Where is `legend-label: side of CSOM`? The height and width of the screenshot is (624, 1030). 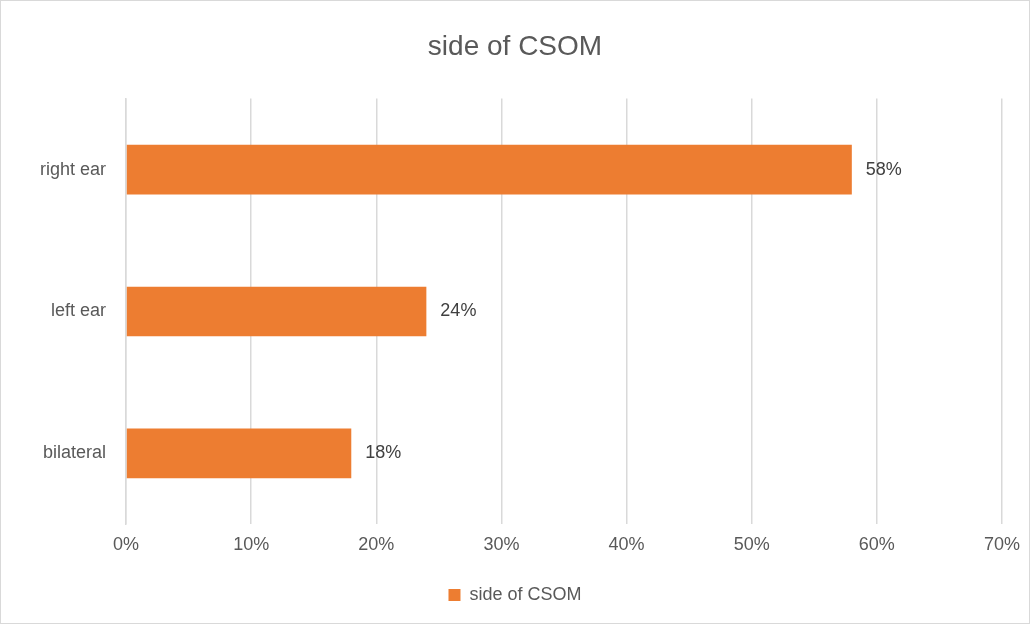 legend-label: side of CSOM is located at coordinates (525, 593).